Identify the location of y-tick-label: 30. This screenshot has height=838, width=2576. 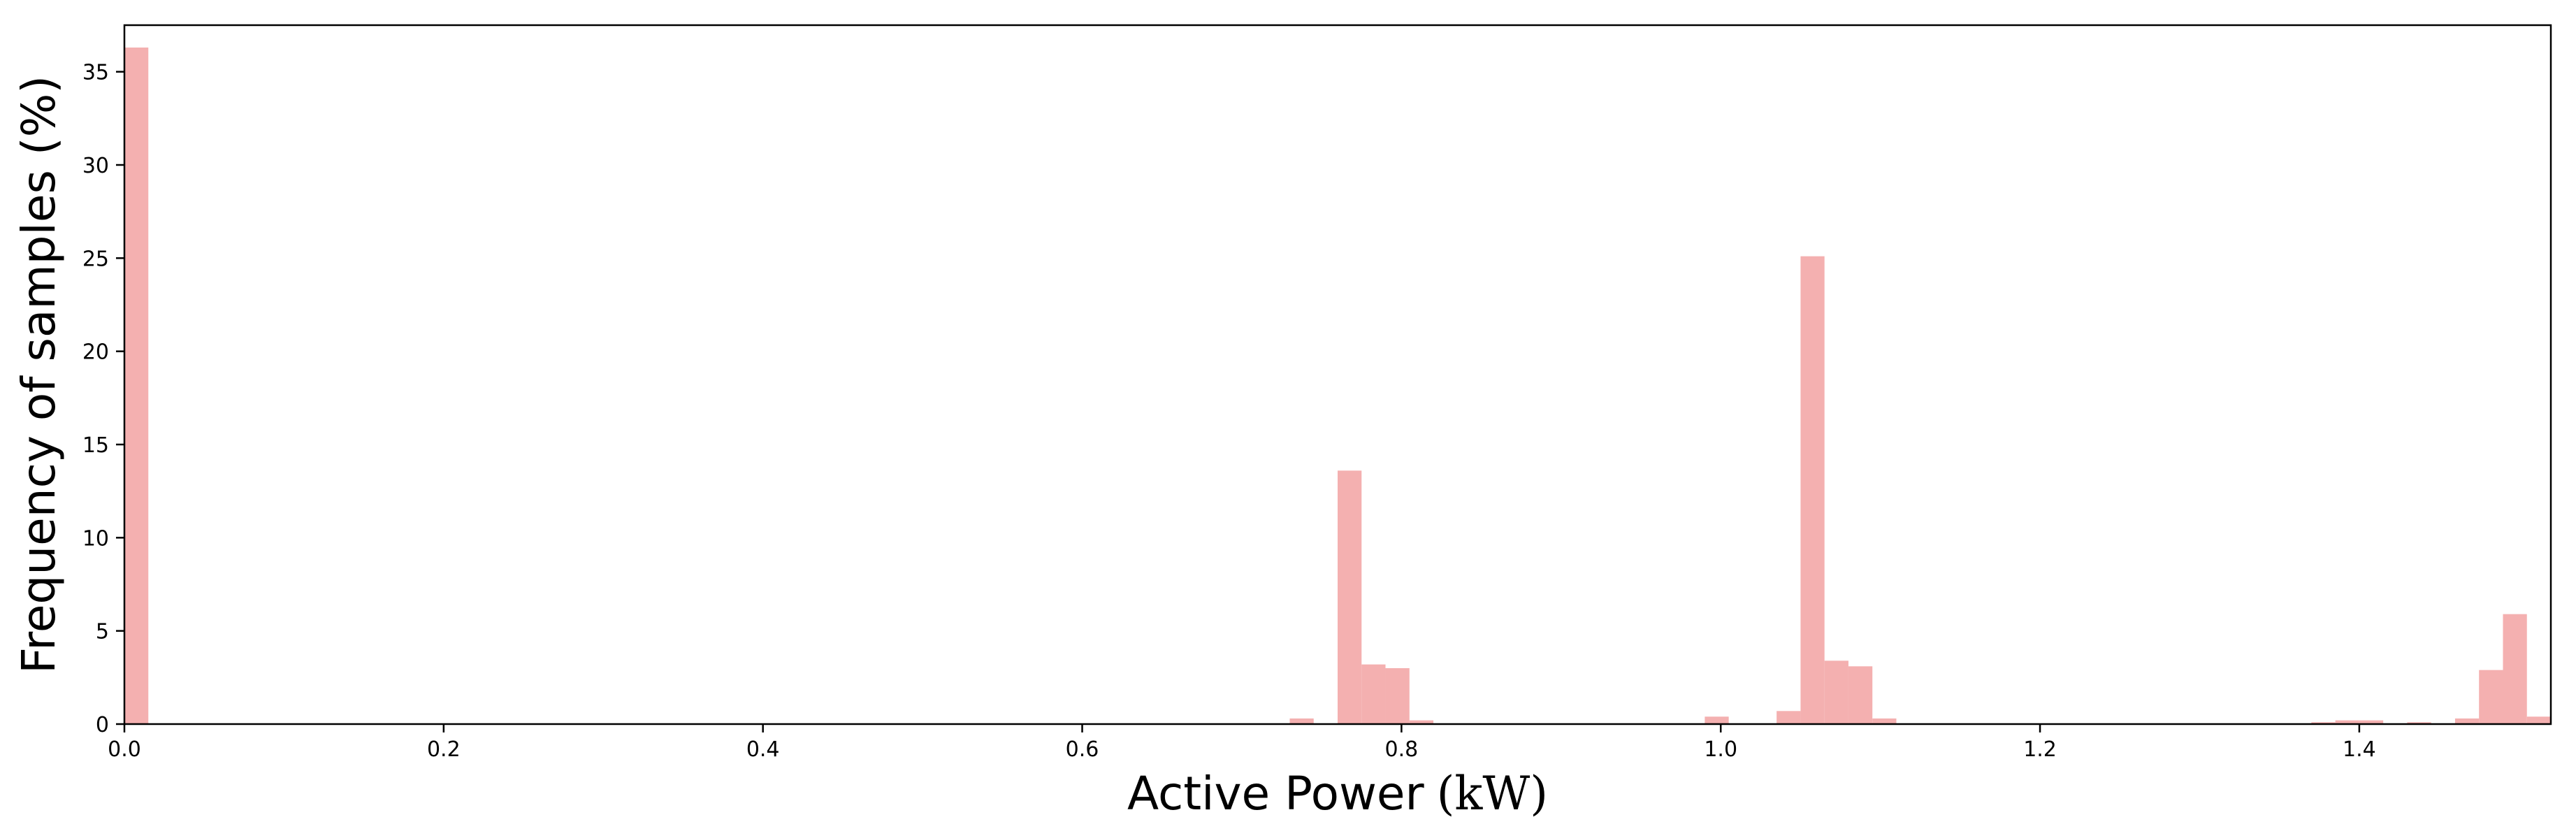
(96, 166).